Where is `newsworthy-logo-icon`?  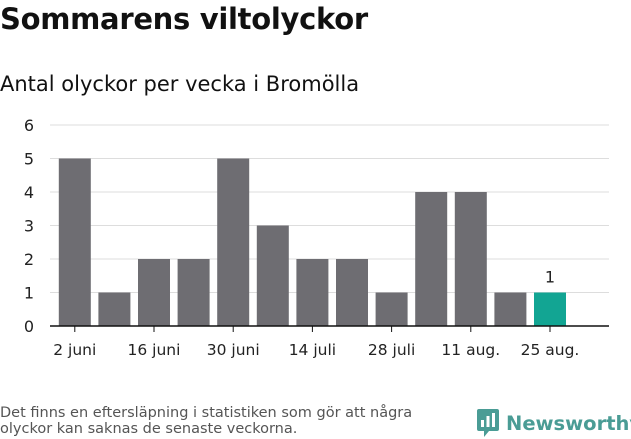
newsworthy-logo-icon is located at coordinates (488, 423).